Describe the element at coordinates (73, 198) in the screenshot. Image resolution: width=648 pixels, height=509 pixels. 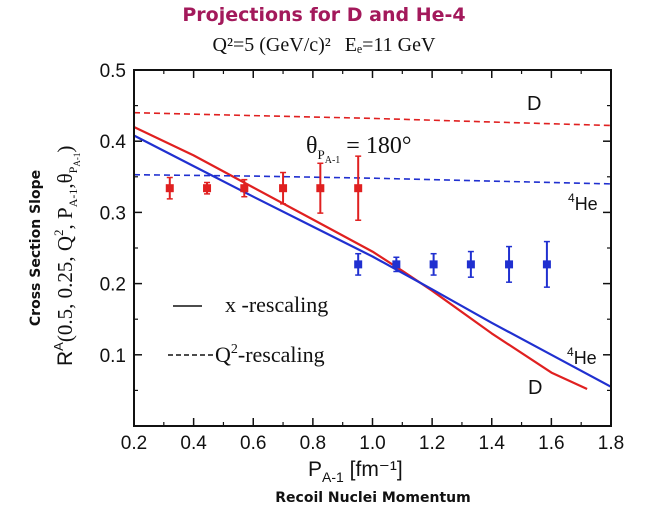
I see `y-axis-label-sub1: A-1` at that location.